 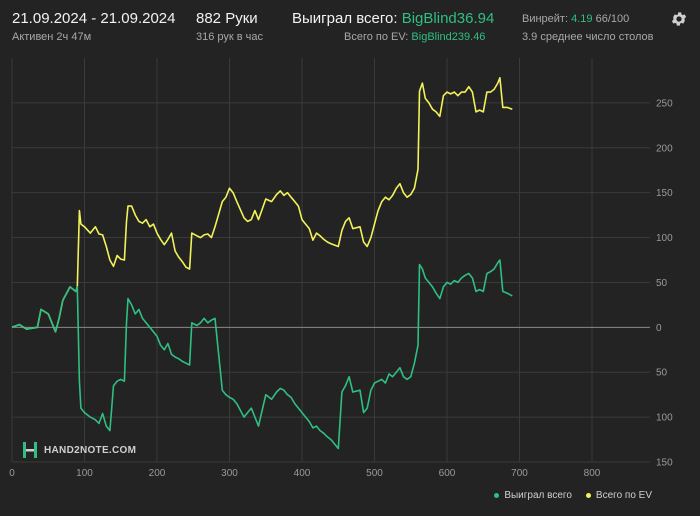 What do you see at coordinates (376, 37) in the screenshot?
I see `ev-total-label: Всего по EV:` at bounding box center [376, 37].